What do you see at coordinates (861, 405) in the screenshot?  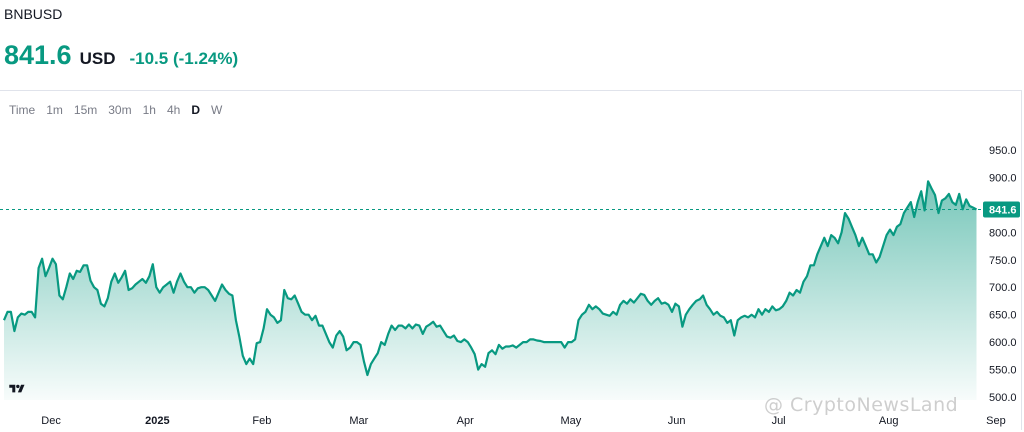 I see `watermark-text: @ CryptoNewsLand` at bounding box center [861, 405].